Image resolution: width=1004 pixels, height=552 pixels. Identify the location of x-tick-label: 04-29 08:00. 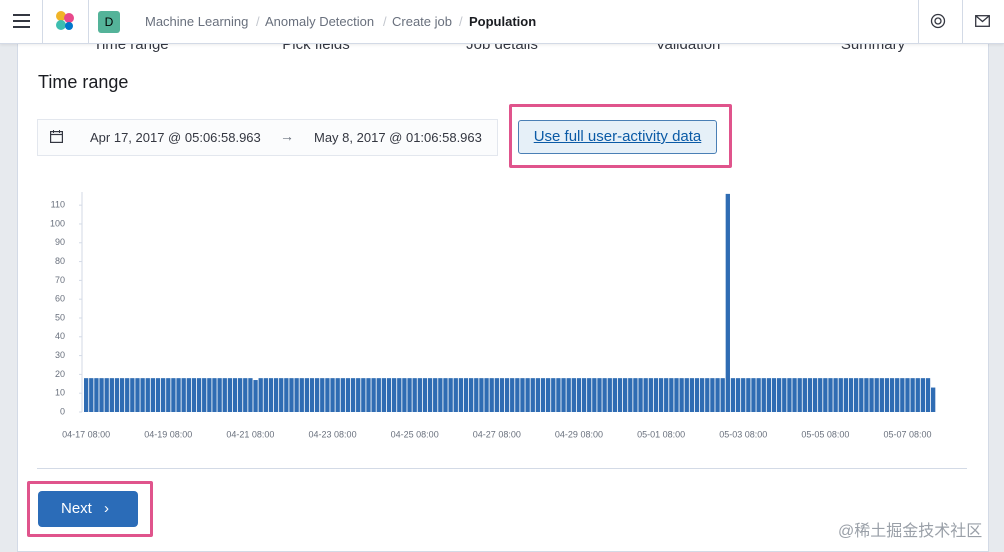
(579, 434).